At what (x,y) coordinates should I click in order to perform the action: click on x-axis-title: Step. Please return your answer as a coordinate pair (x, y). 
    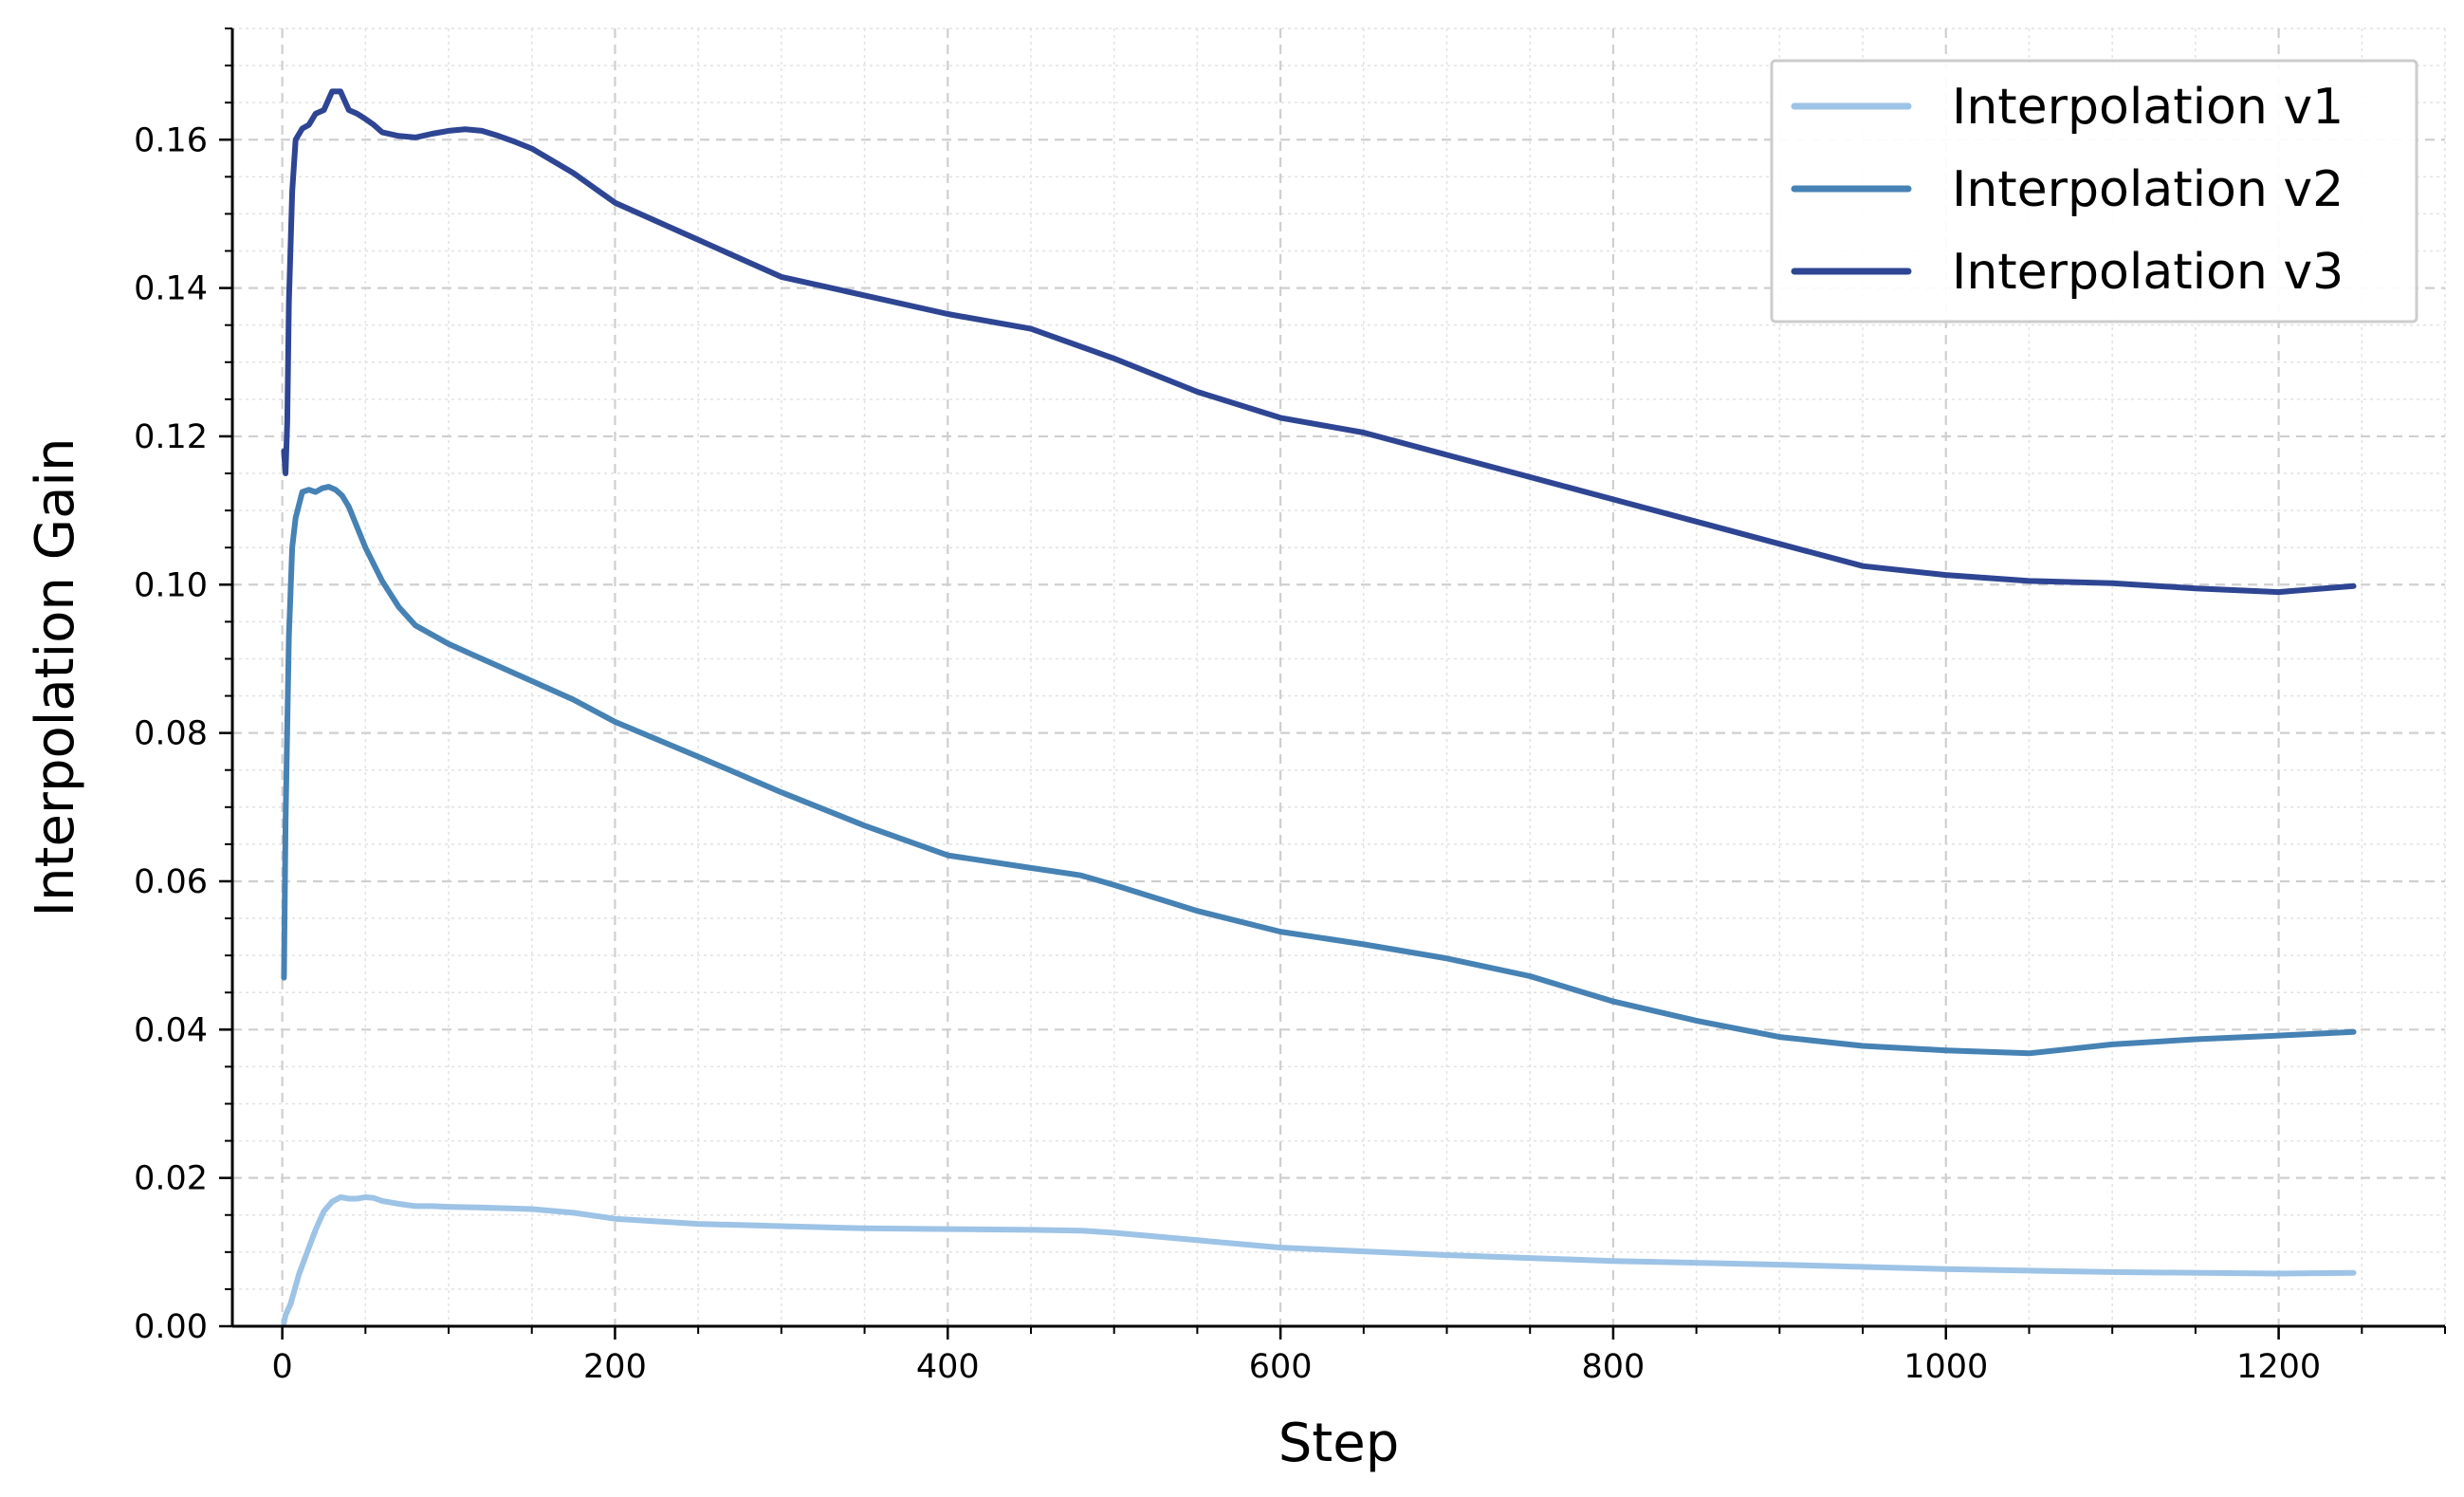
    Looking at the image, I should click on (1339, 1443).